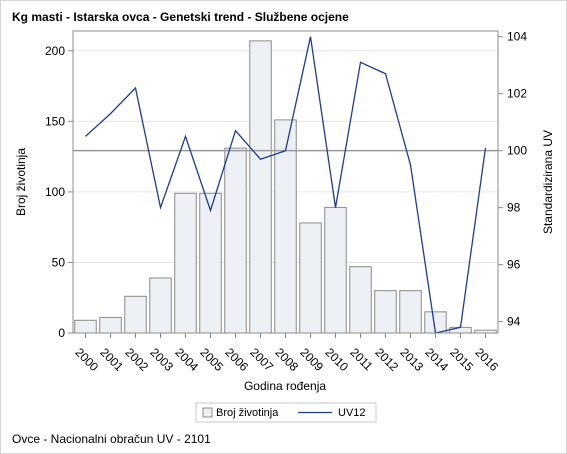 The height and width of the screenshot is (454, 567). What do you see at coordinates (59, 262) in the screenshot?
I see `y-tick-label-50: 50` at bounding box center [59, 262].